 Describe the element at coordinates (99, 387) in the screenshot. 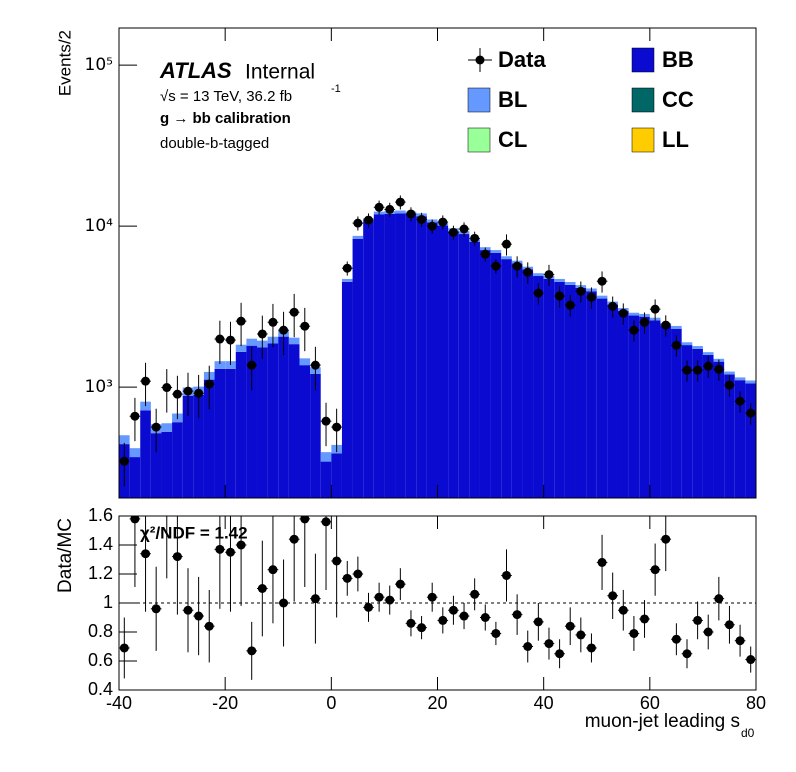

I see `y-tick-label: 10³` at that location.